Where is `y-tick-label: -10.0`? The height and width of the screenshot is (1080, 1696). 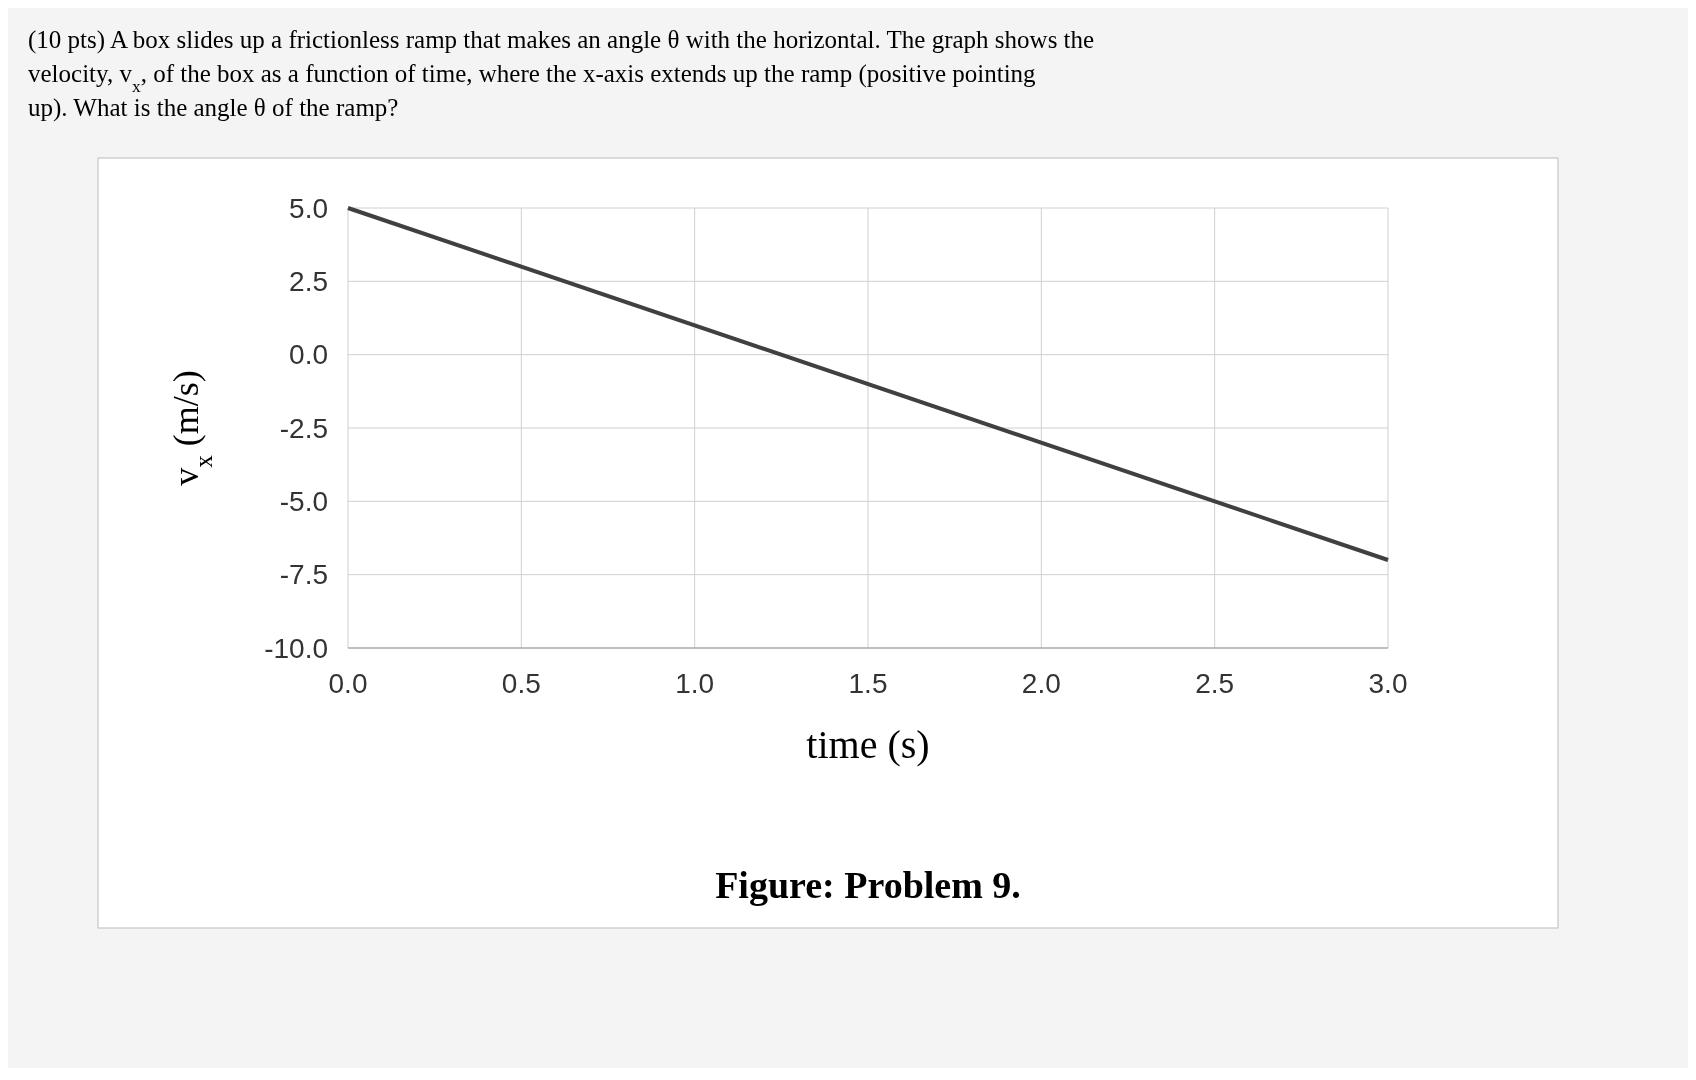 y-tick-label: -10.0 is located at coordinates (296, 648).